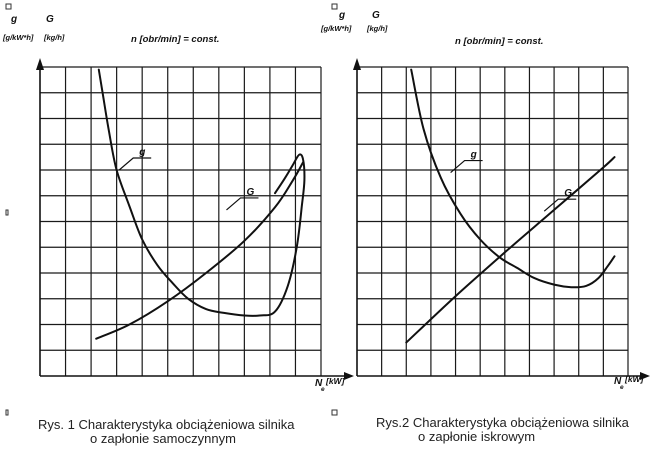 This screenshot has height=451, width=658. Describe the element at coordinates (250, 192) in the screenshot. I see `chart-1-series-G-label: G` at that location.